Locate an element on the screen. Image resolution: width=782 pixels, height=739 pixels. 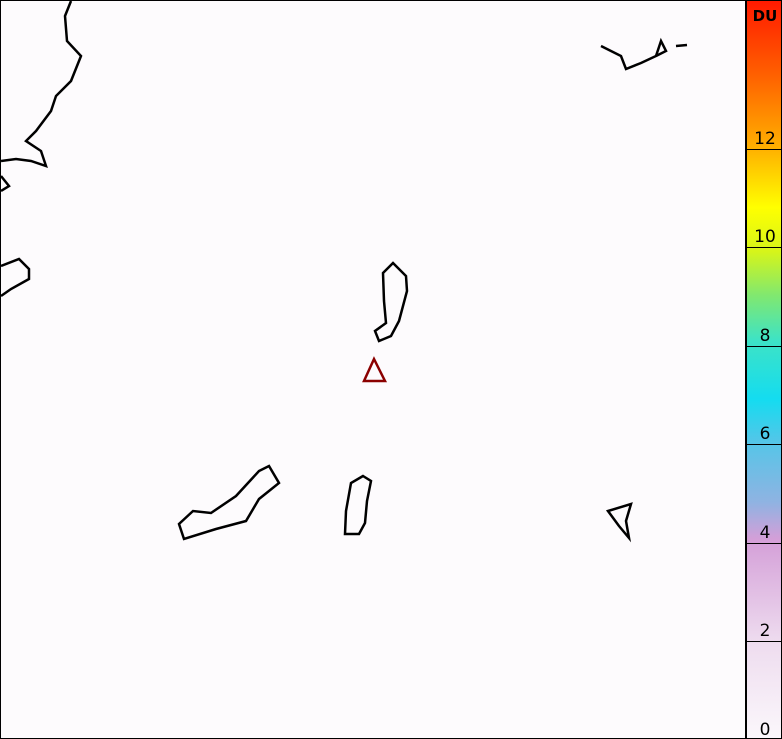
colorbar-unit: DU is located at coordinates (765, 16).